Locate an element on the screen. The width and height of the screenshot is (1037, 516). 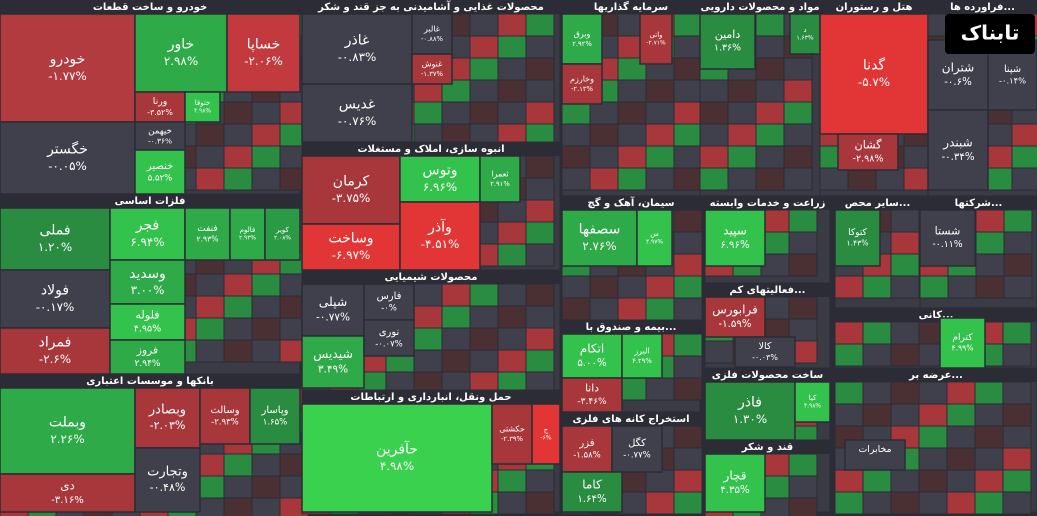
tile-change: -۰.۱۷% is located at coordinates (55, 307).